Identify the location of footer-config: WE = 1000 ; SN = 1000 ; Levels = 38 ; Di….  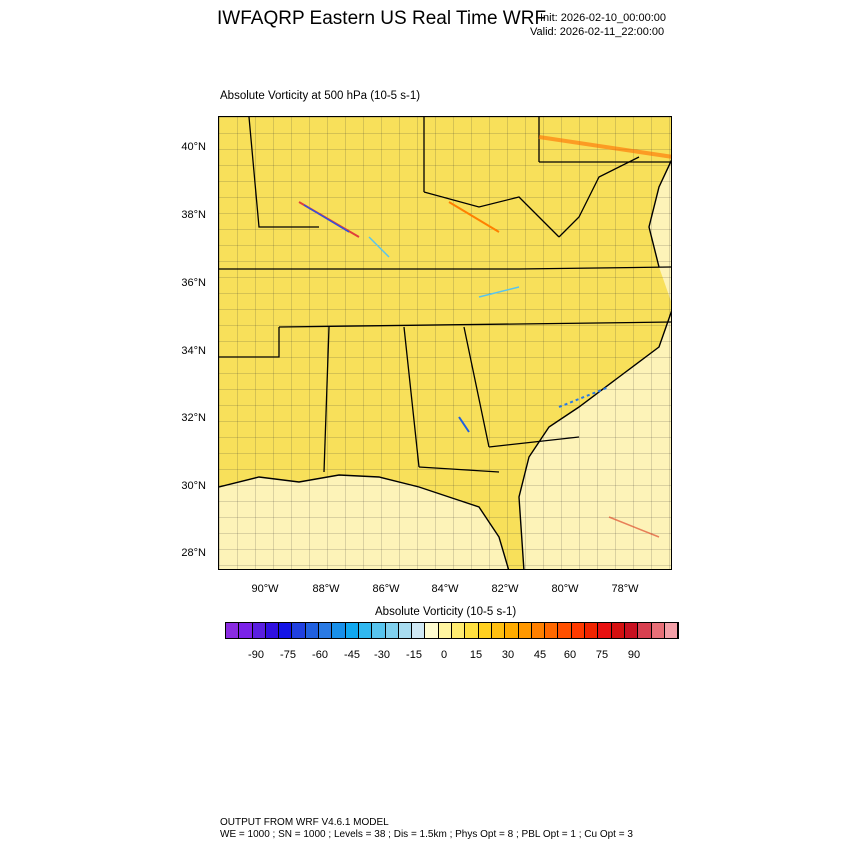
(426, 834).